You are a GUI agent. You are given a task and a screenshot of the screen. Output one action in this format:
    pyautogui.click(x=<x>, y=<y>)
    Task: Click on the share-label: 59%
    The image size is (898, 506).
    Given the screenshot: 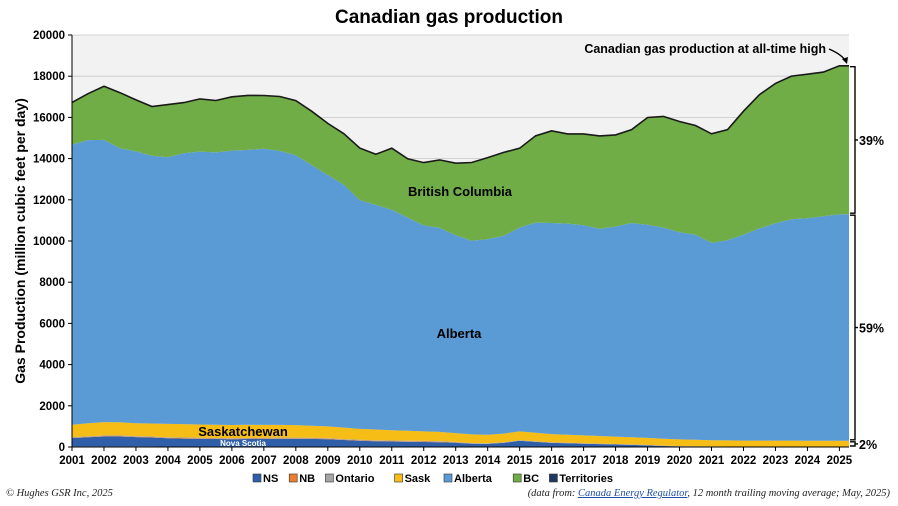 What is the action you would take?
    pyautogui.click(x=871, y=329)
    